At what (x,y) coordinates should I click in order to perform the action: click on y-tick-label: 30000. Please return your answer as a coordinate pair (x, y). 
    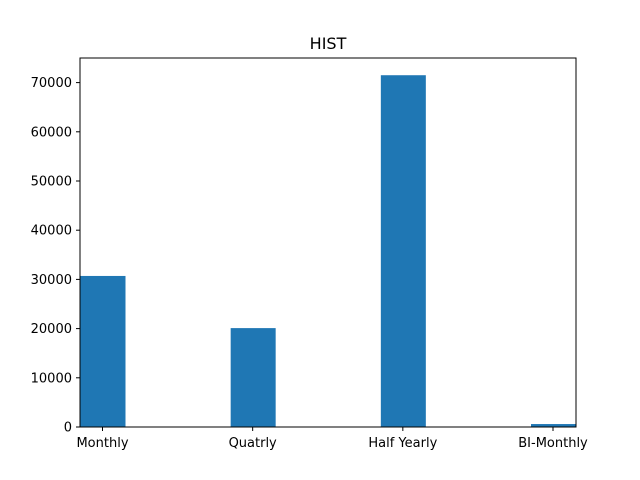
    Looking at the image, I should click on (51, 280).